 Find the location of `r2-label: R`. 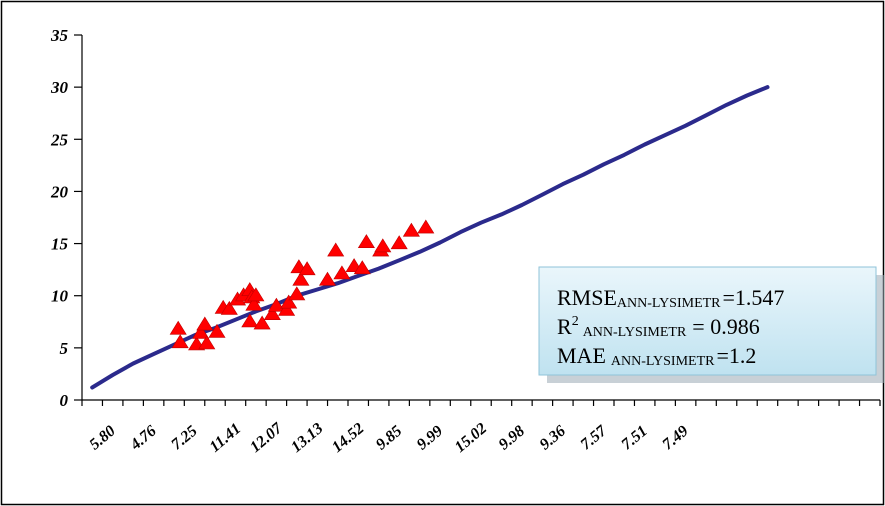

r2-label: R is located at coordinates (564, 326).